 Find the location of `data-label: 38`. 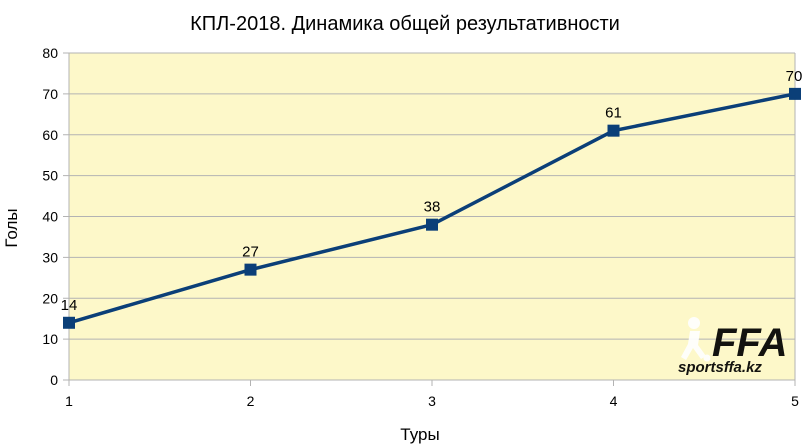

data-label: 38 is located at coordinates (432, 207).